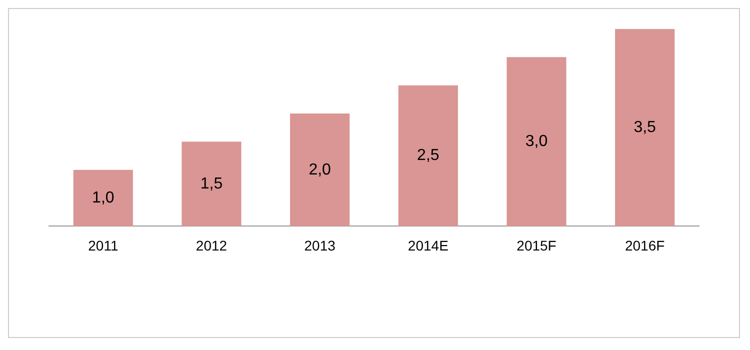 The width and height of the screenshot is (750, 350). I want to click on x-tick-label: 2013, so click(320, 245).